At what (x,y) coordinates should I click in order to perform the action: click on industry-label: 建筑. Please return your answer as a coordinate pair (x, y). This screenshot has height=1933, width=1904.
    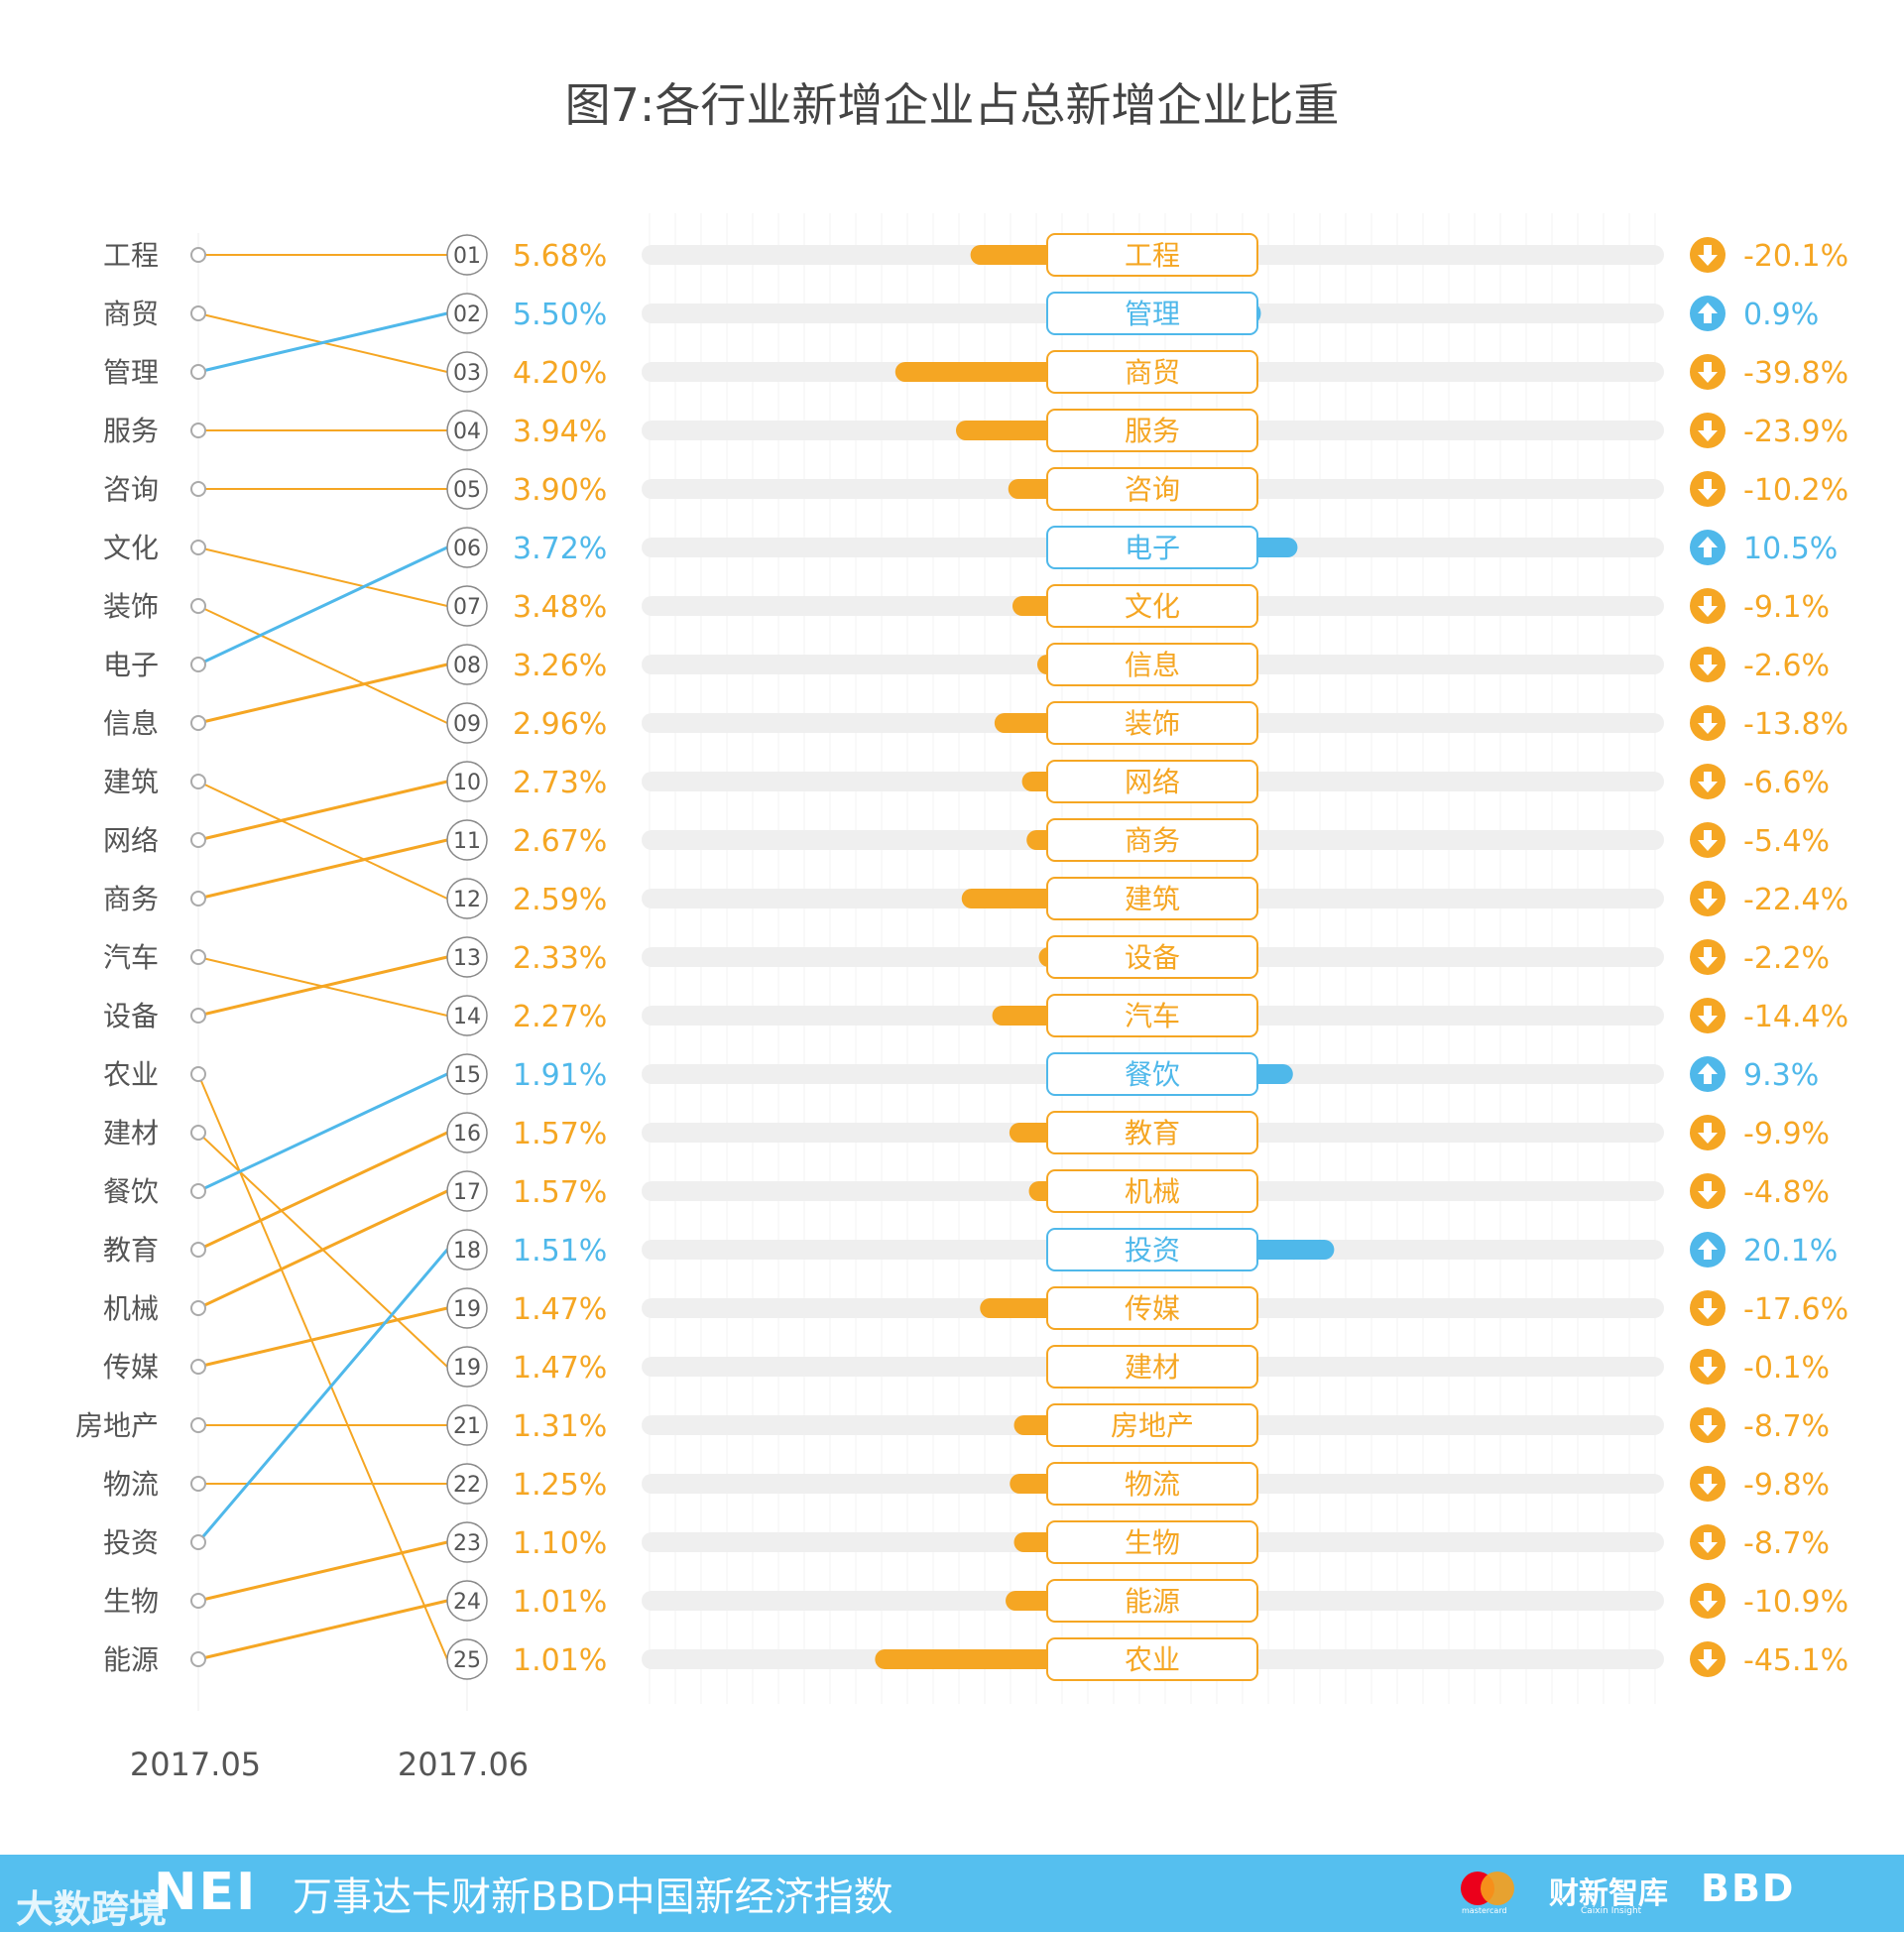
    Looking at the image, I should click on (1152, 899).